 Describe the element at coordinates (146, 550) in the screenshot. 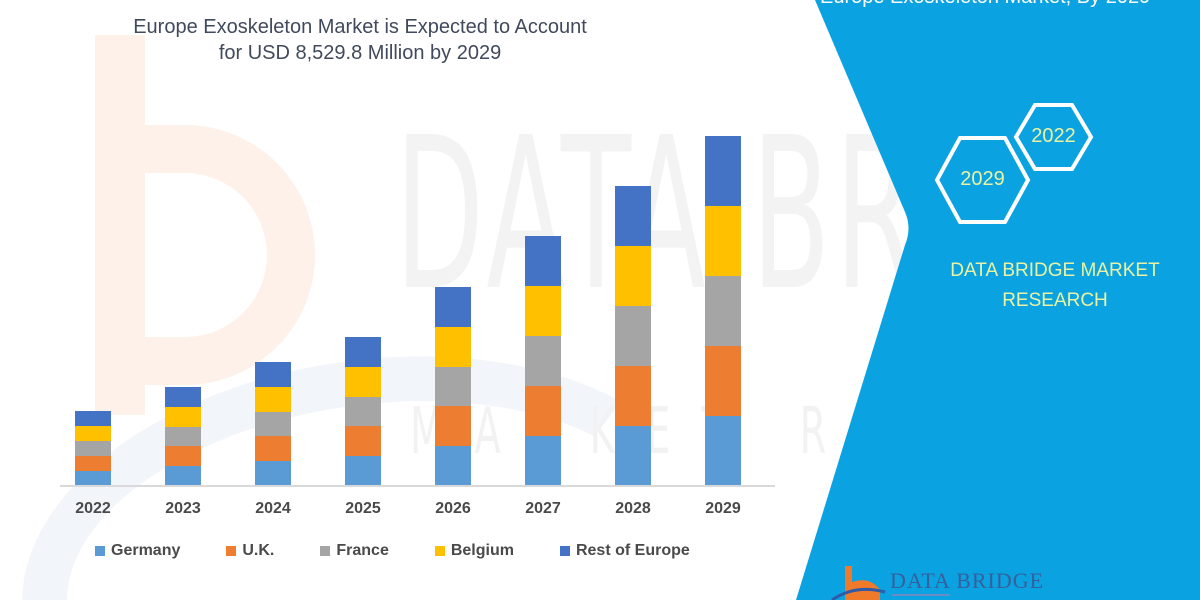

I see `legend-label: Germany` at that location.